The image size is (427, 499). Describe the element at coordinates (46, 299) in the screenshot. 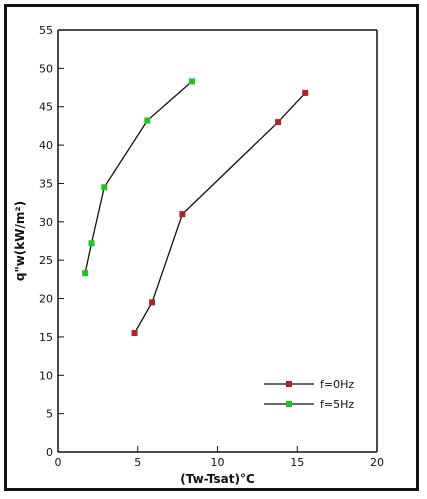

I see `y-tick-label: 20` at that location.